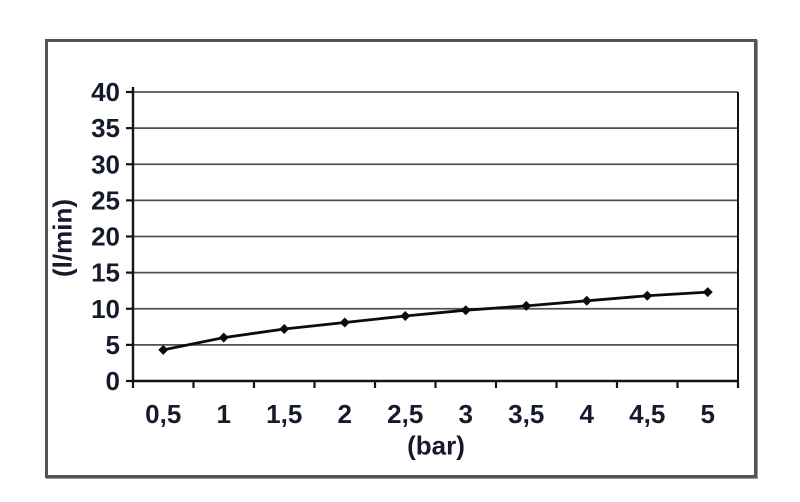 This screenshot has width=800, height=502. I want to click on y-axis-title: (l/min), so click(62, 238).